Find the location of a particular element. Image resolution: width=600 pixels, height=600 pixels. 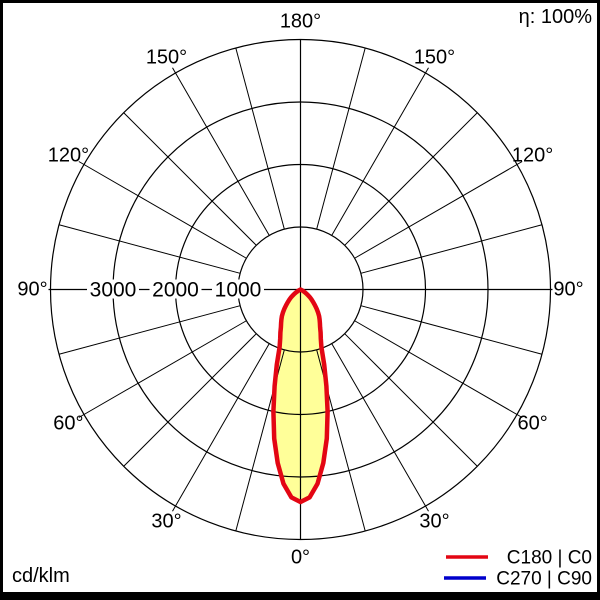

radial-tick-label: 2000 is located at coordinates (175, 290).